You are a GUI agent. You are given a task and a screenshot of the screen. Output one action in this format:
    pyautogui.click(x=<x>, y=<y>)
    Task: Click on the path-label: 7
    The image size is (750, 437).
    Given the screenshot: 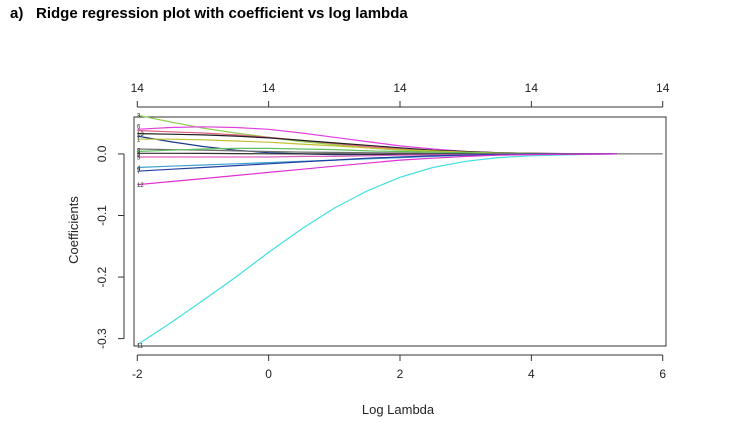 What is the action you would take?
    pyautogui.click(x=139, y=173)
    